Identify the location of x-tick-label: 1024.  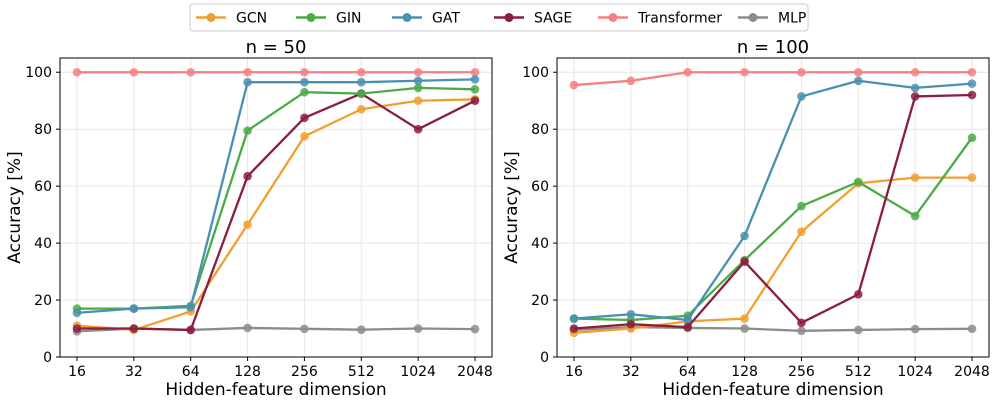
(915, 372).